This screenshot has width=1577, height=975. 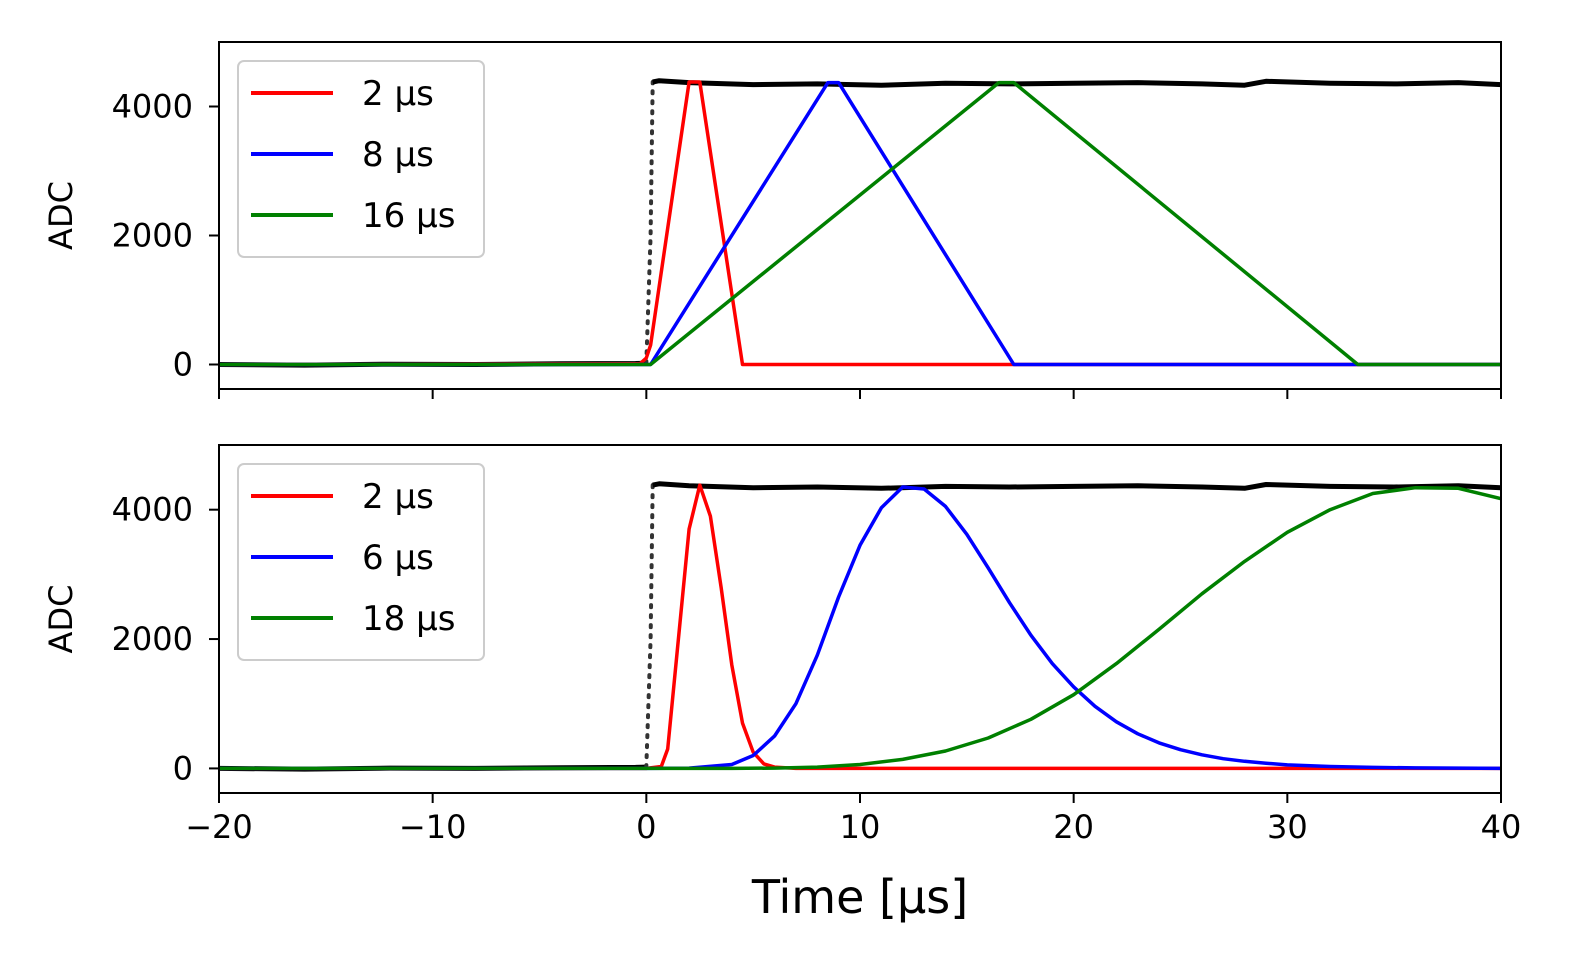 I want to click on legend-label: 16 μs, so click(x=408, y=216).